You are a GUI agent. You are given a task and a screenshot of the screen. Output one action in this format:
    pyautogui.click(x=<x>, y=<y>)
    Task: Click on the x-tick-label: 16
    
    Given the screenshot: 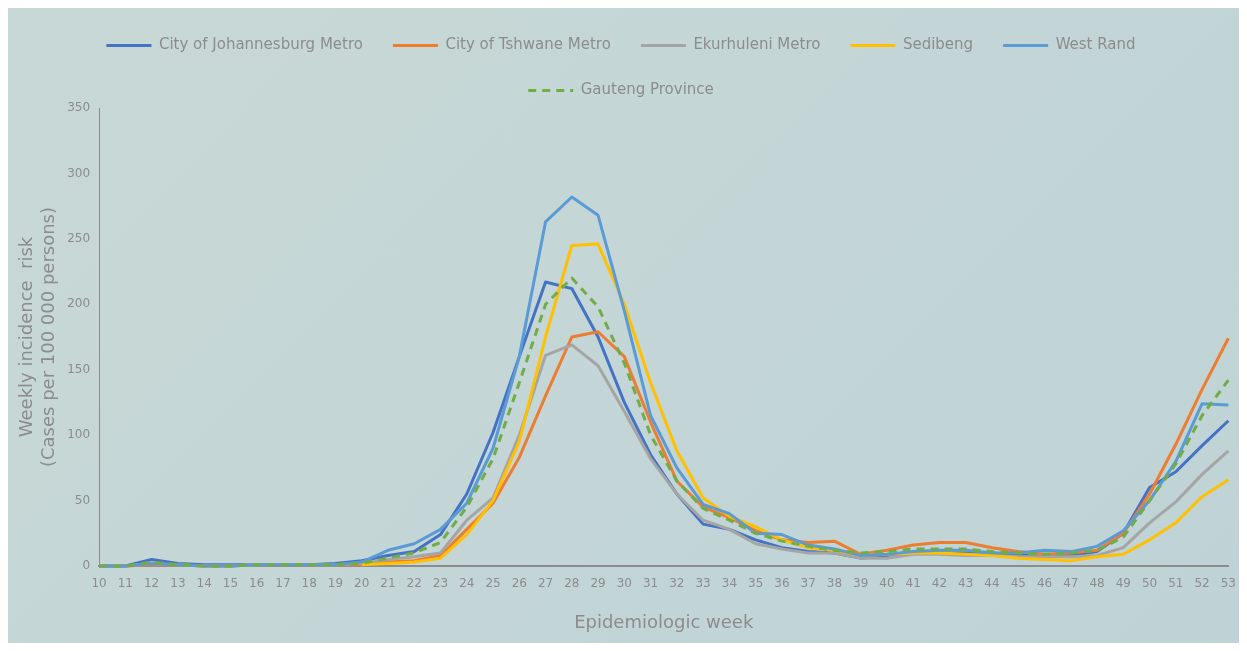 What is the action you would take?
    pyautogui.click(x=257, y=583)
    